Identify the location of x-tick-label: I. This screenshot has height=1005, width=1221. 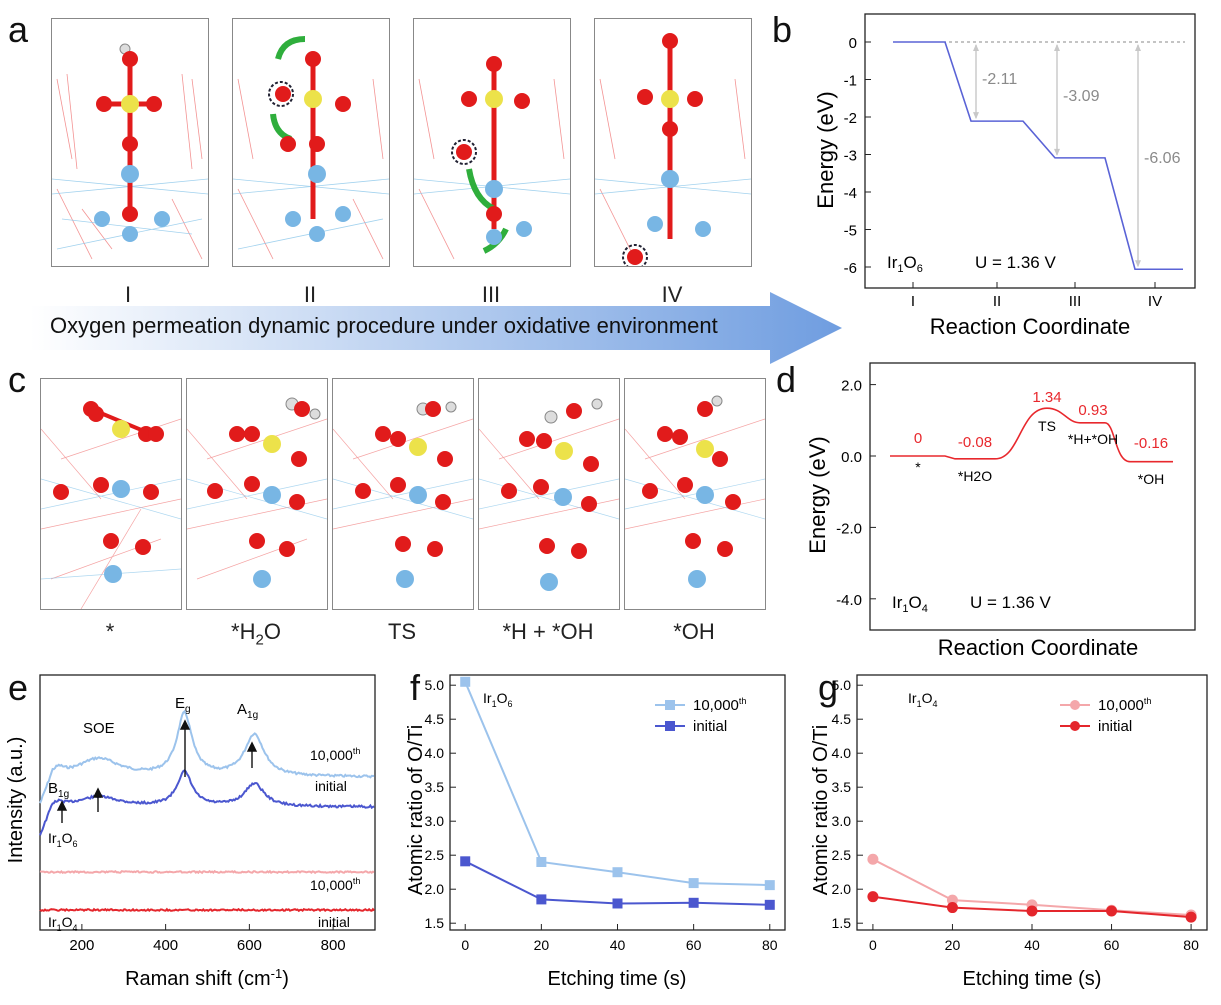
(913, 301).